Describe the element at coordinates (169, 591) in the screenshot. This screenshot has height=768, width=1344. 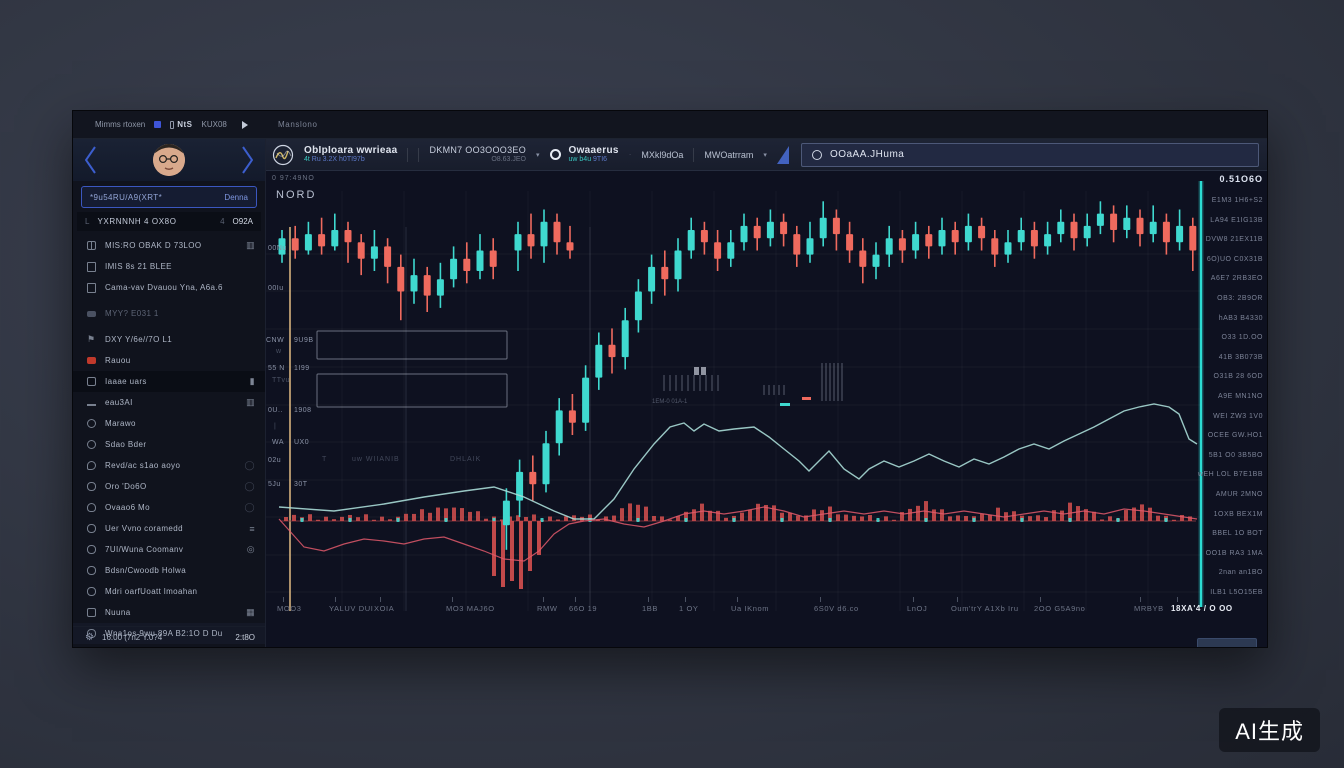
I see `sidebar-item: Mdri oarfUoatt lmoahan` at that location.